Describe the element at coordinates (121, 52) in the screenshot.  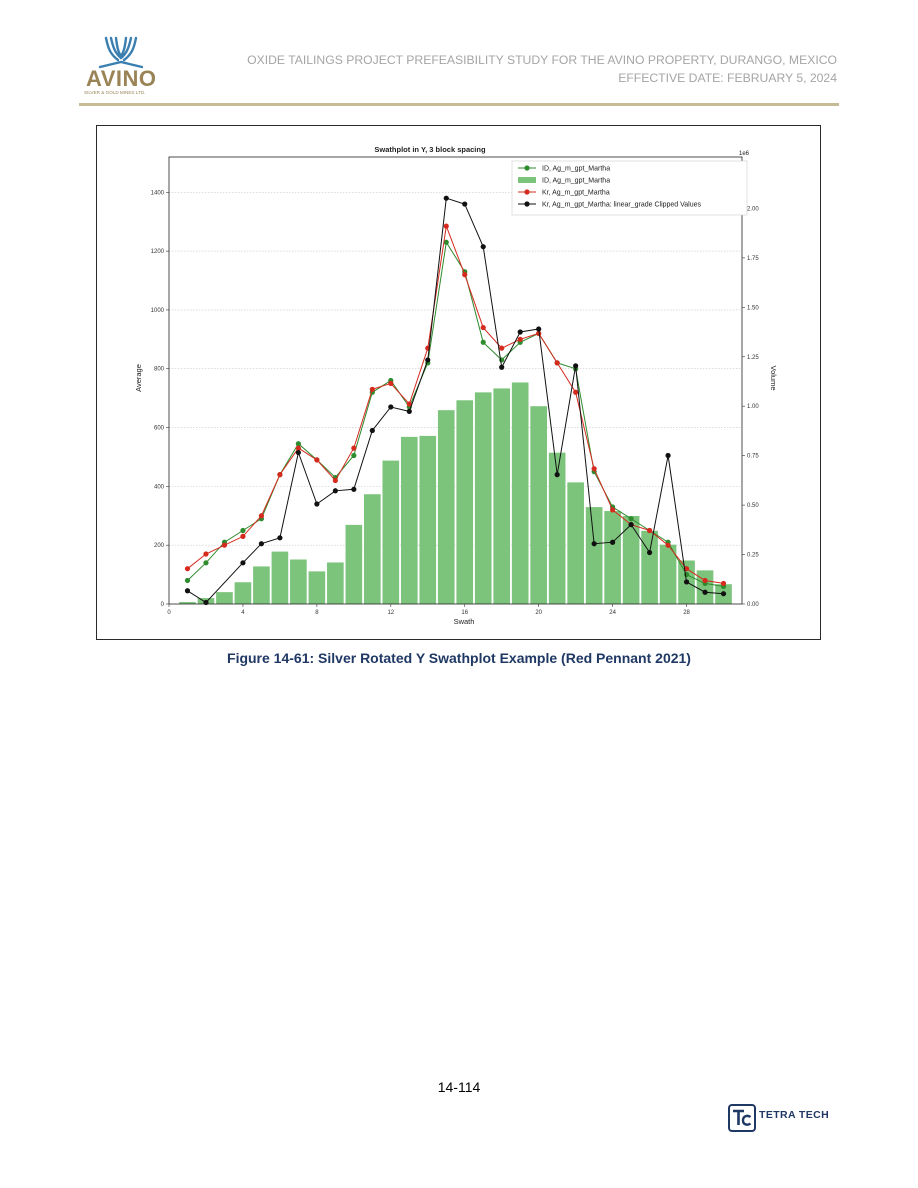
I see `avino-logo-mark-icon` at that location.